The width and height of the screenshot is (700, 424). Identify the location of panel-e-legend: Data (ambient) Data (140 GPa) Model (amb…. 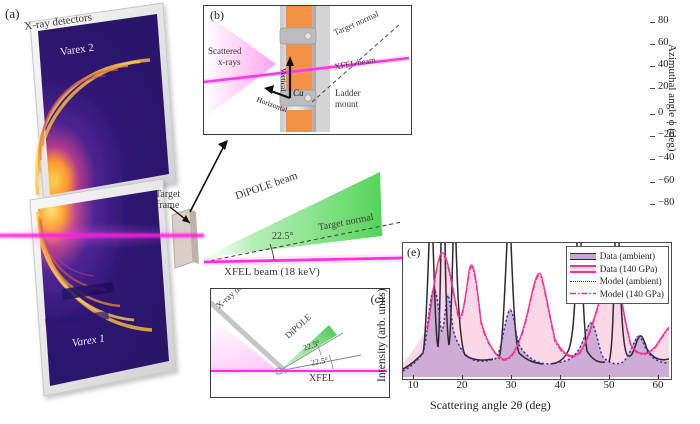
(617, 275).